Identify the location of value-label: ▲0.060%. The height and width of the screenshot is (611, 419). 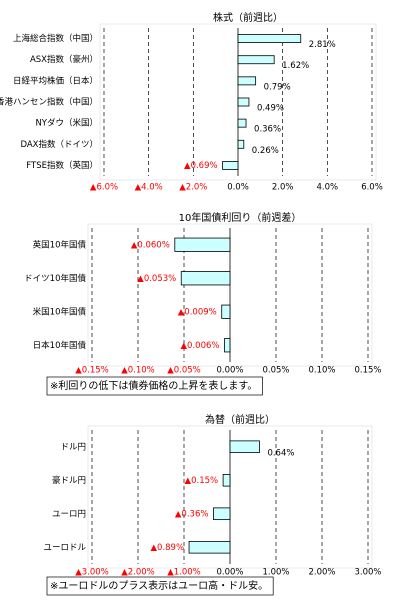
(150, 245).